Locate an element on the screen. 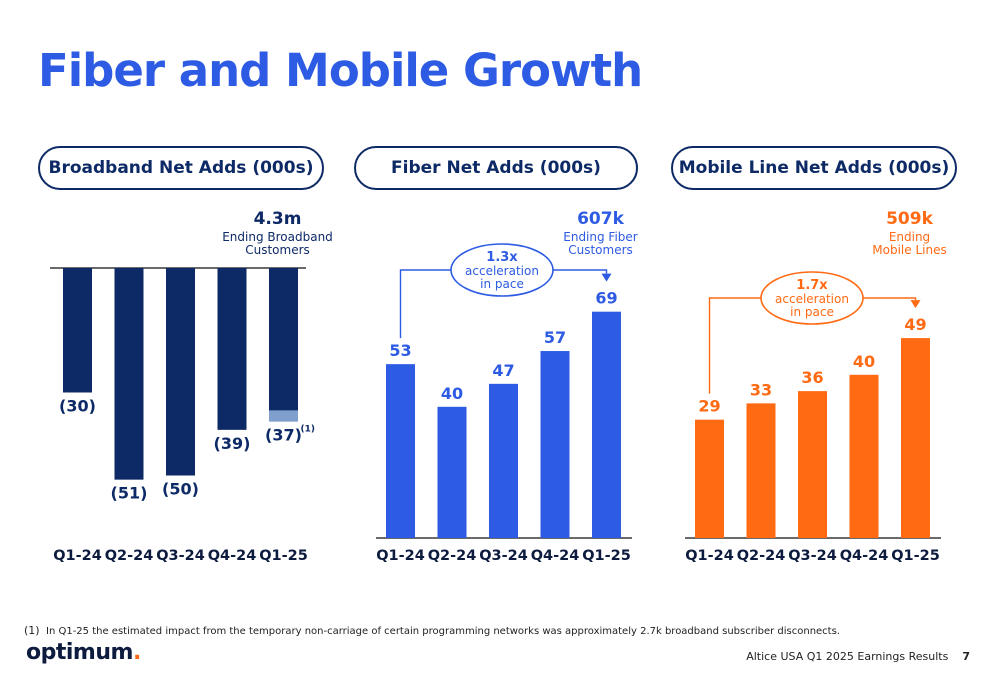  footer: Altice USA Q1 2025 Earnings Results 7 is located at coordinates (858, 656).